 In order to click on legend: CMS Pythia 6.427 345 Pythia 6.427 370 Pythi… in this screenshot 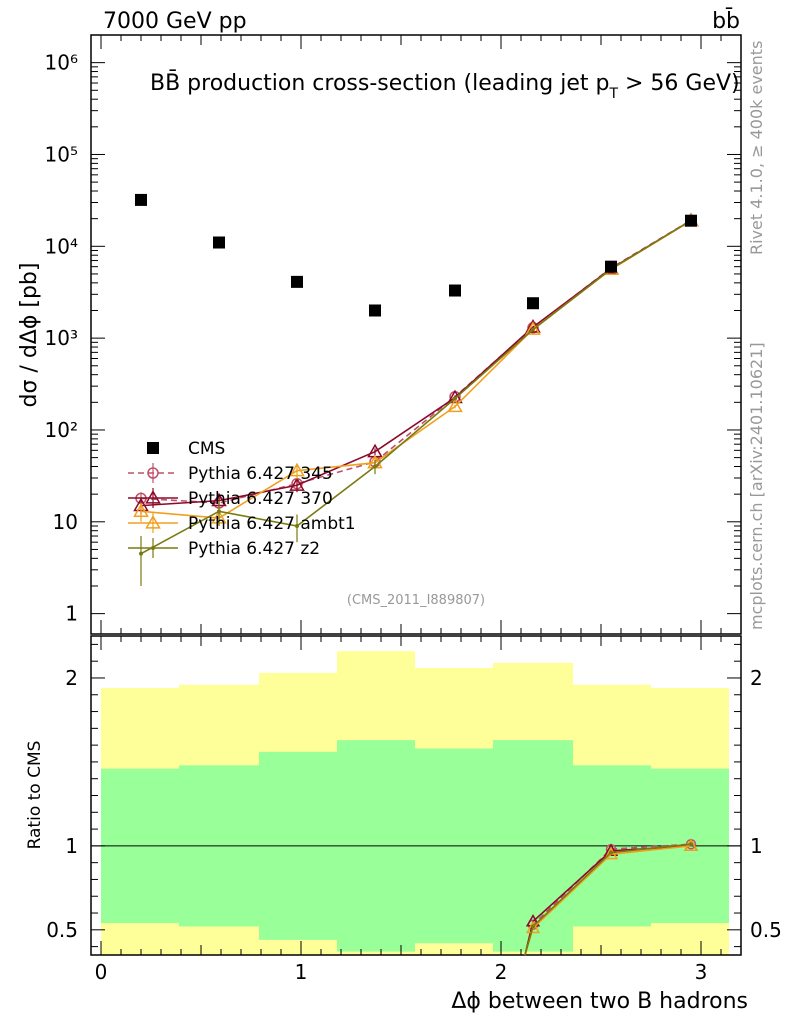, I will do `click(242, 499)`.